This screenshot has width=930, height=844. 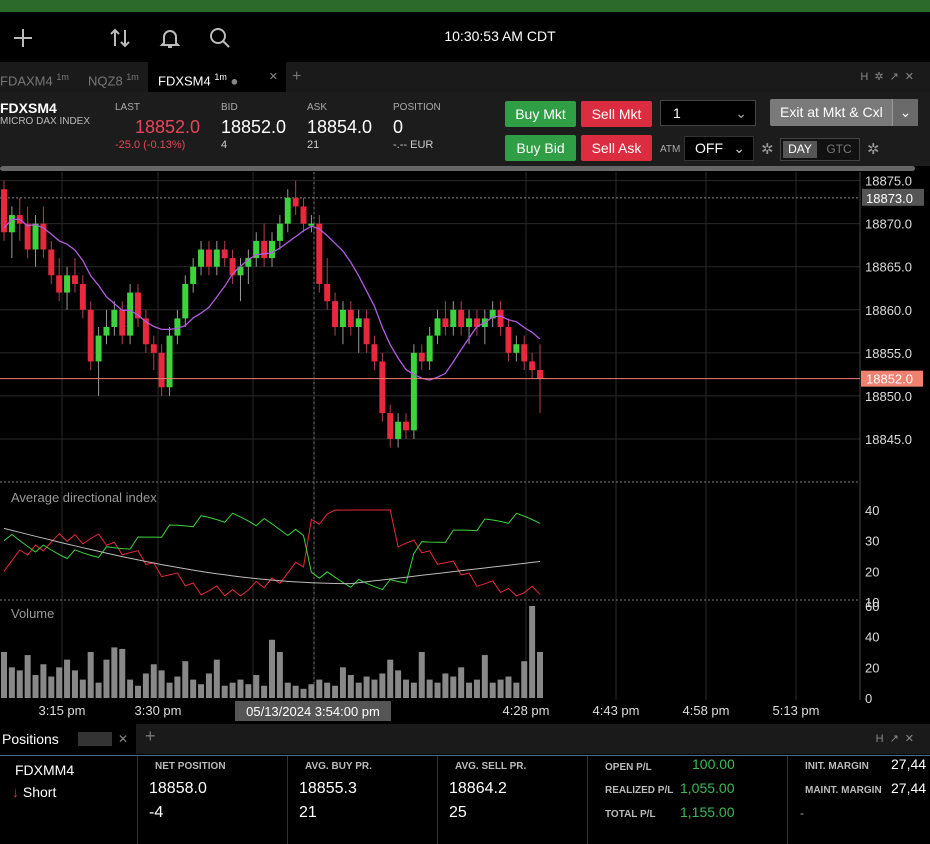 What do you see at coordinates (120, 38) in the screenshot?
I see `sort-arrows-icon` at bounding box center [120, 38].